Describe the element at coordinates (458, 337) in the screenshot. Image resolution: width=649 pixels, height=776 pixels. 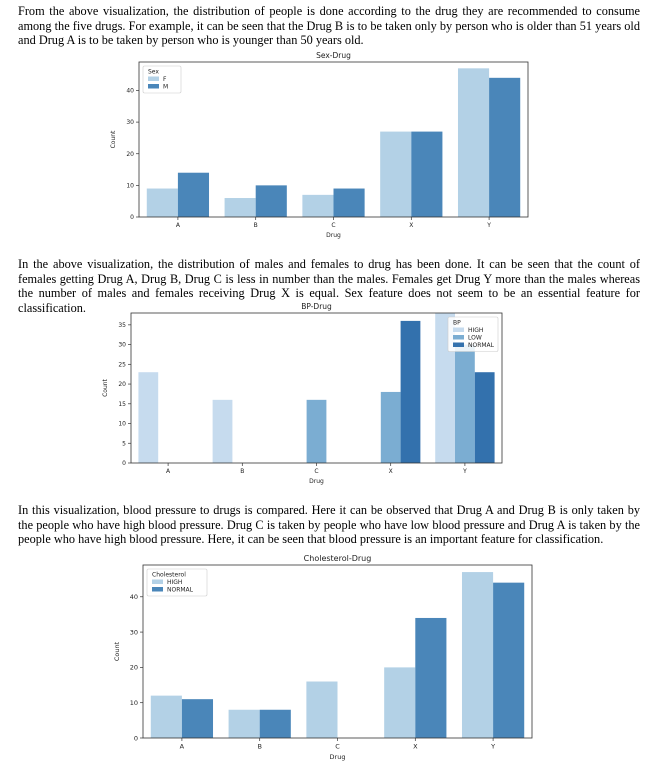
I see `legend-swatch-low` at that location.